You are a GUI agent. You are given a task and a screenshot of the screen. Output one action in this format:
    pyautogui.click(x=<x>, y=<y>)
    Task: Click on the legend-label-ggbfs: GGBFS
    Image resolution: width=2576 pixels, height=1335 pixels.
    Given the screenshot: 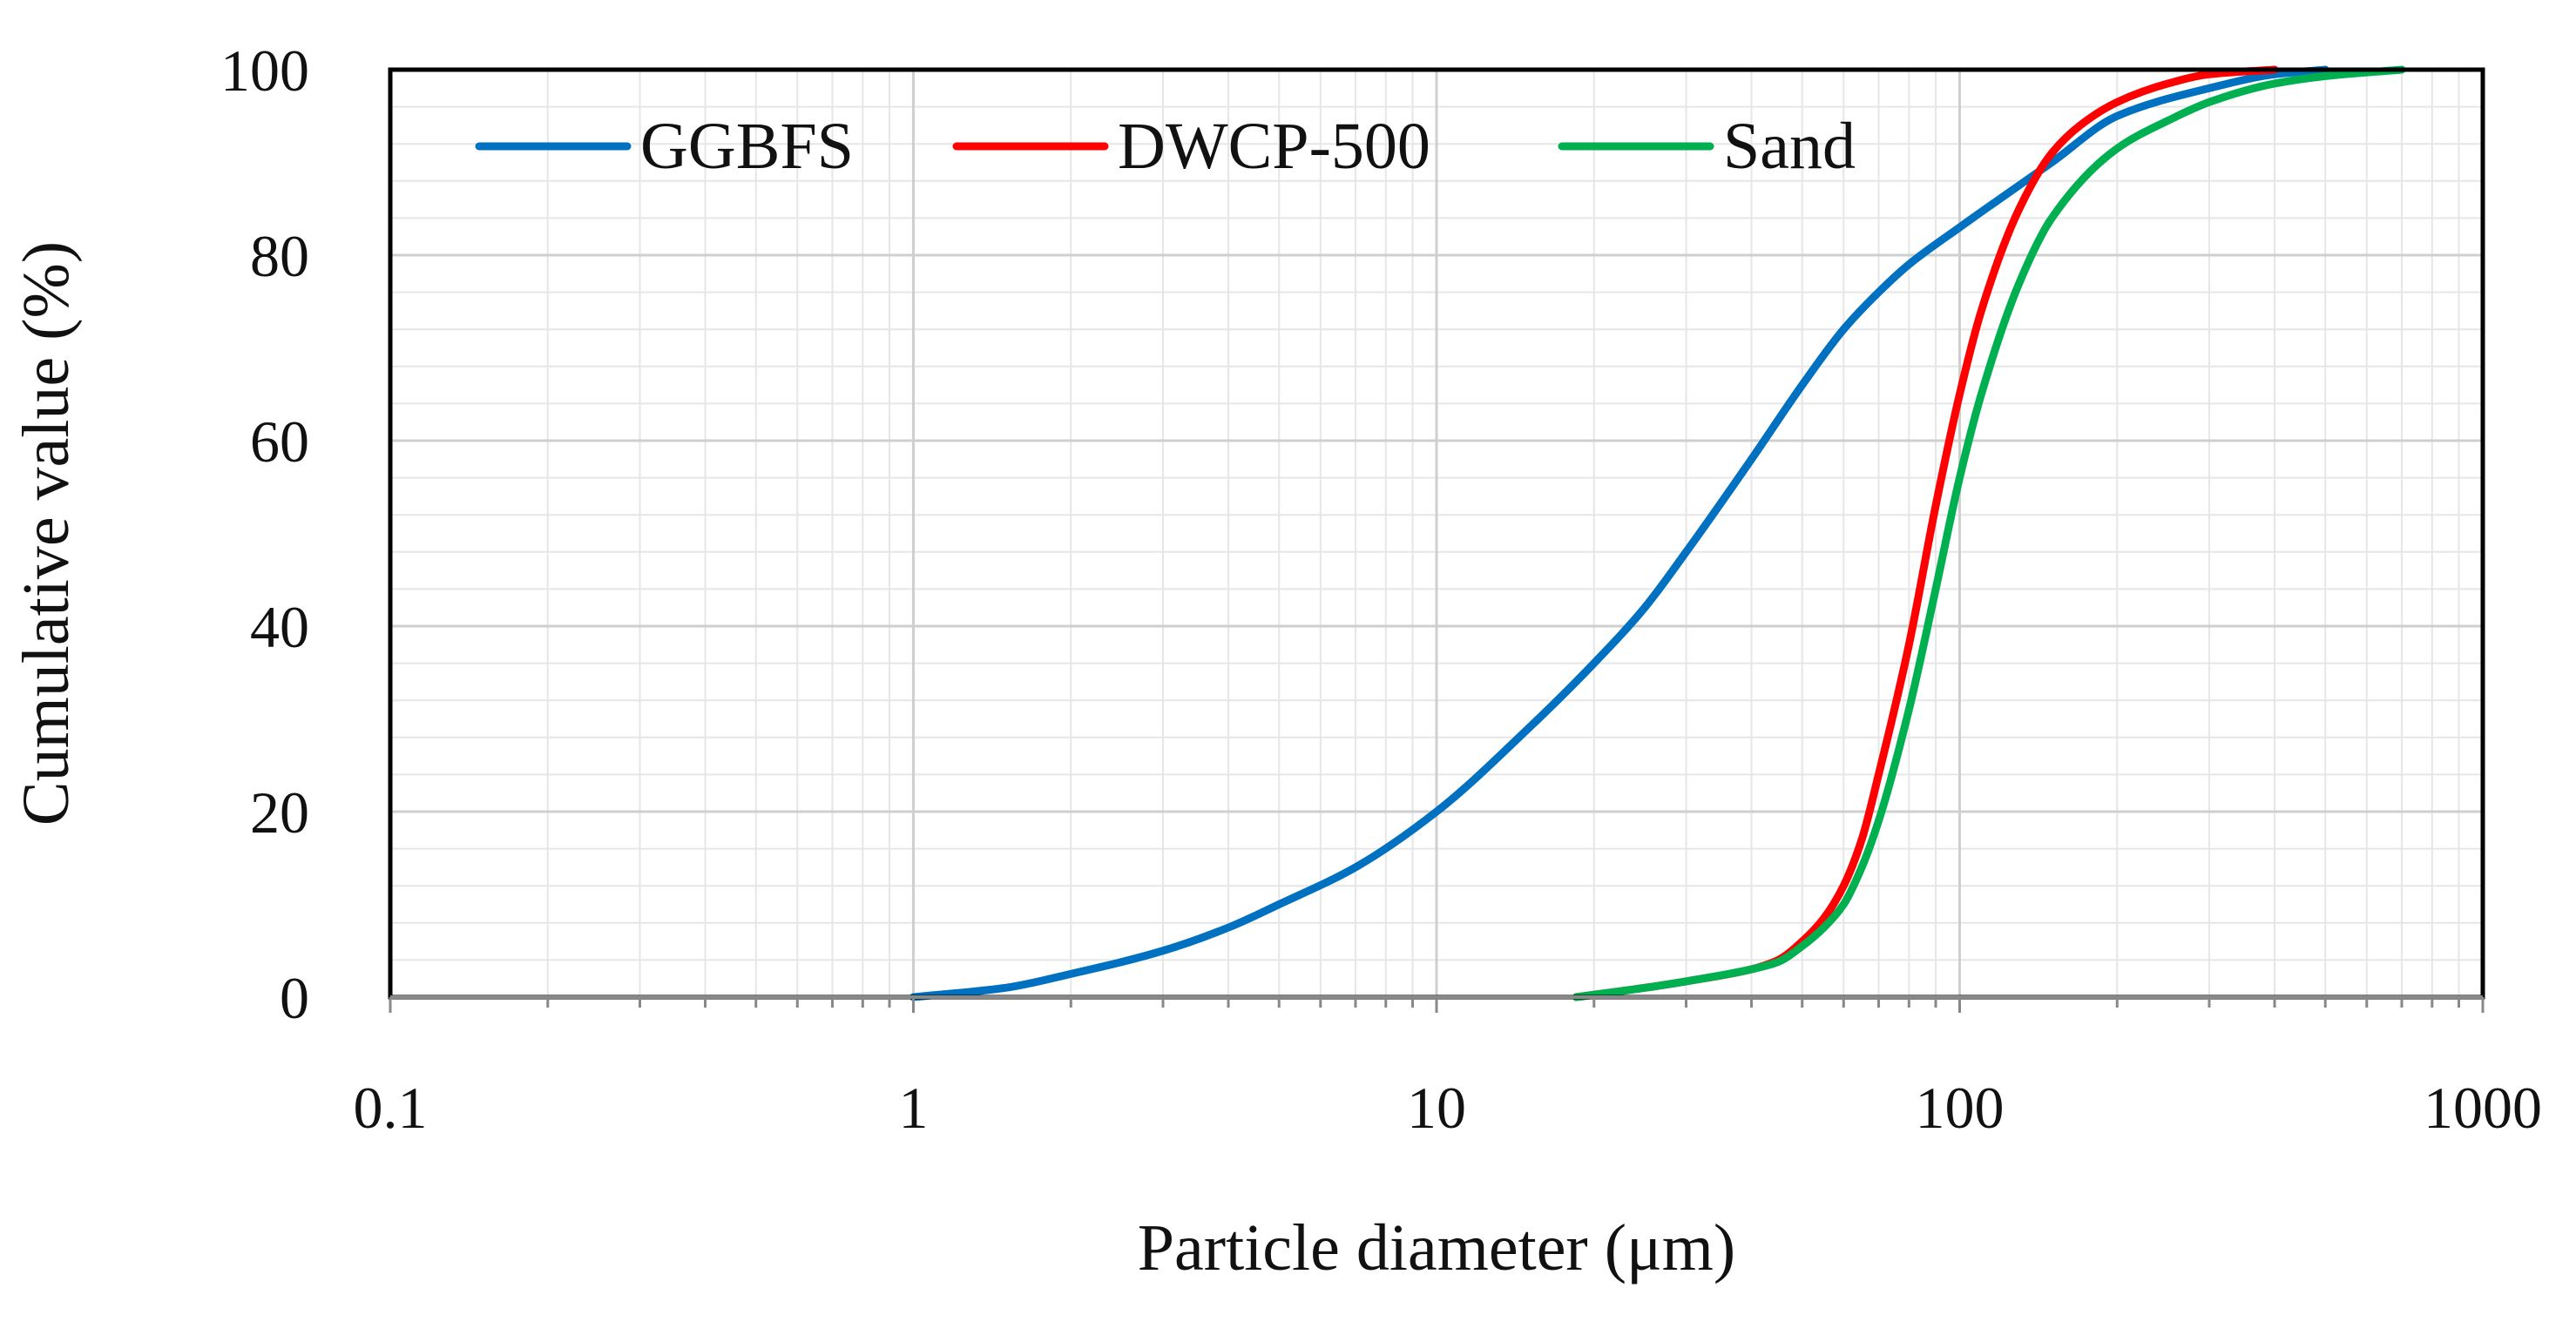 What is the action you would take?
    pyautogui.click(x=747, y=146)
    